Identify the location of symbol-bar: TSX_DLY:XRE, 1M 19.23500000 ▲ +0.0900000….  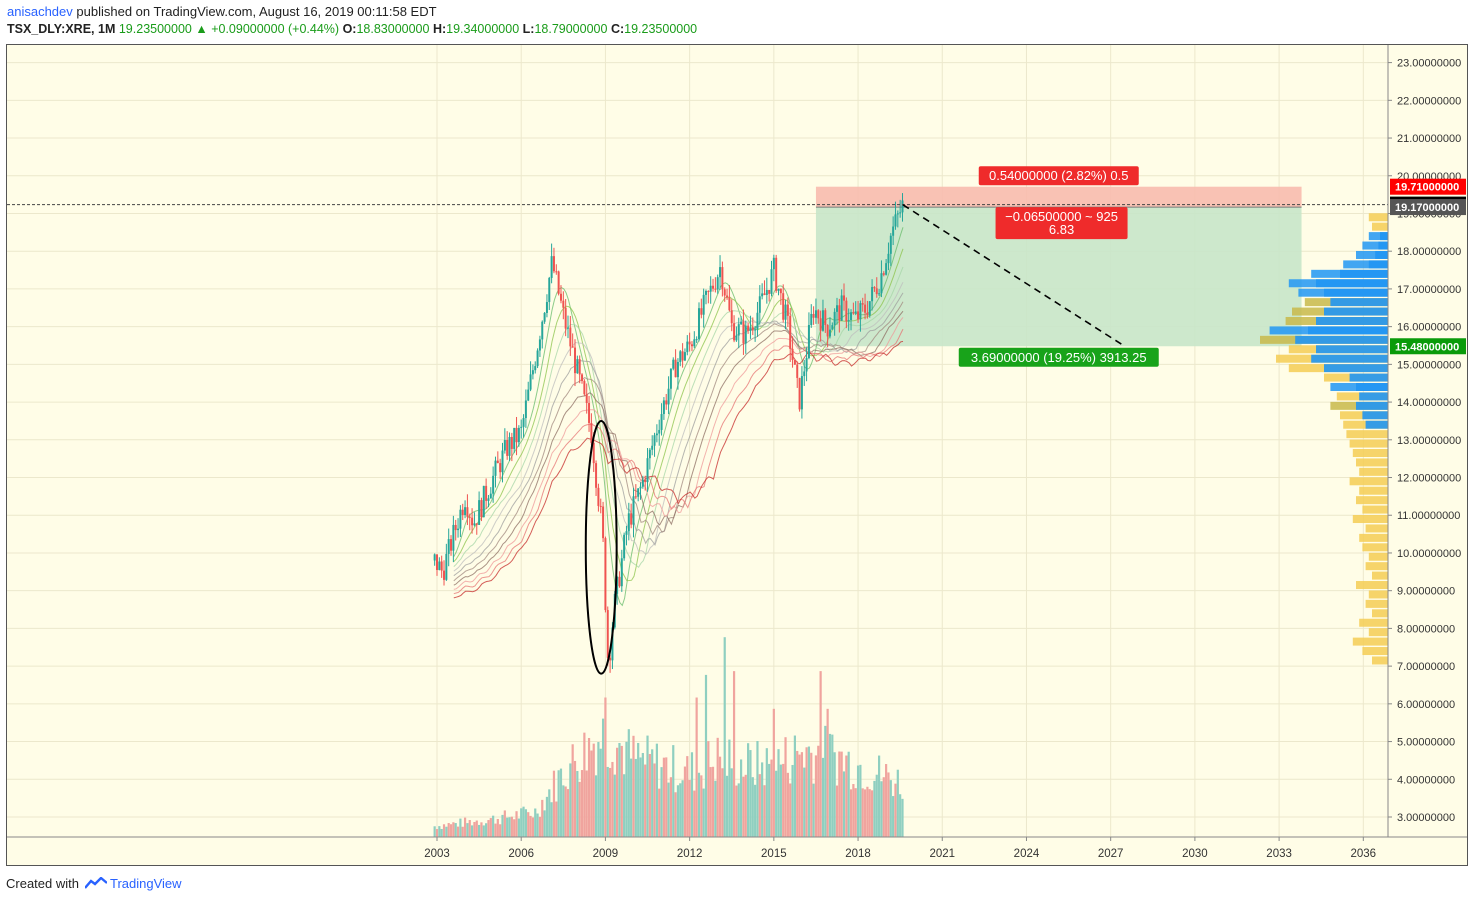
(352, 29).